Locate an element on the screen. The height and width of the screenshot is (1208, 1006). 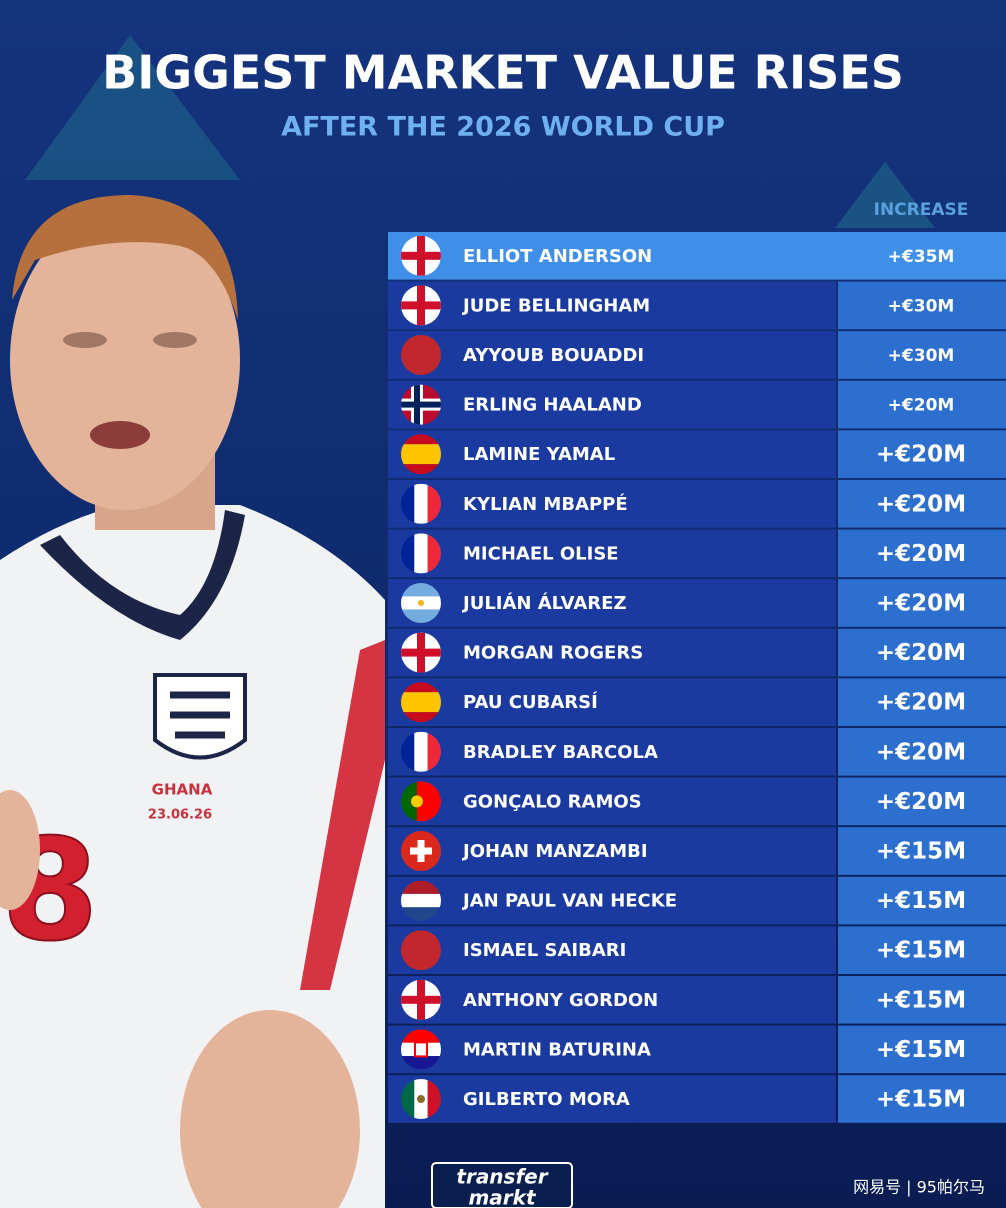
logo: transfer markt is located at coordinates (502, 1185).